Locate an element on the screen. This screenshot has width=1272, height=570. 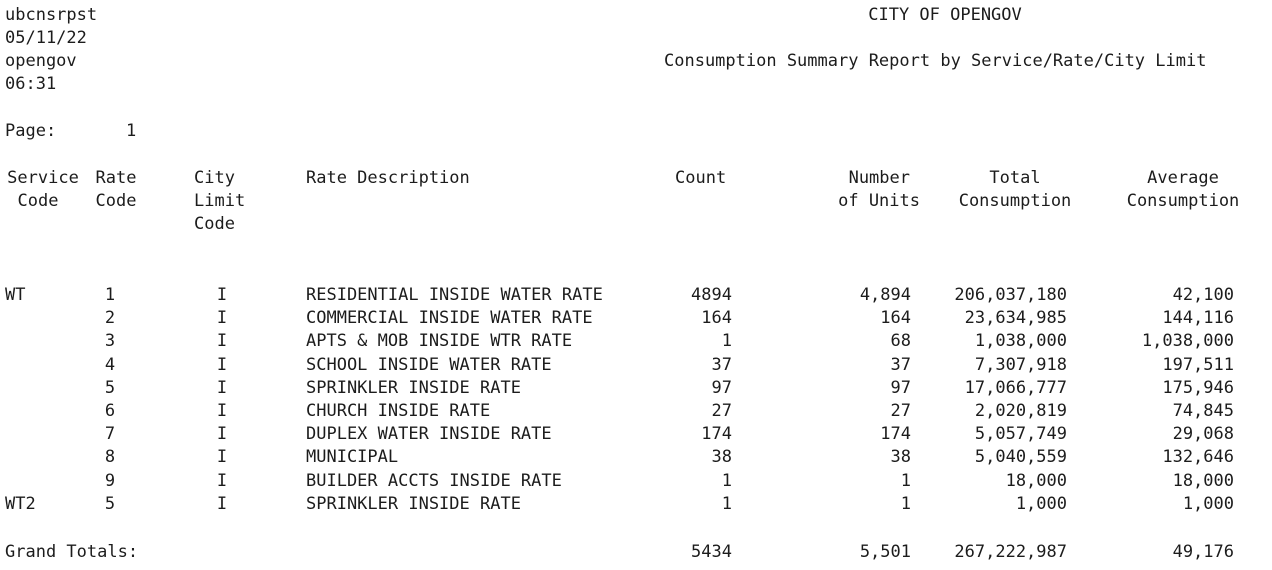
cell-number-of-units: 4,894 is located at coordinates (885, 295).